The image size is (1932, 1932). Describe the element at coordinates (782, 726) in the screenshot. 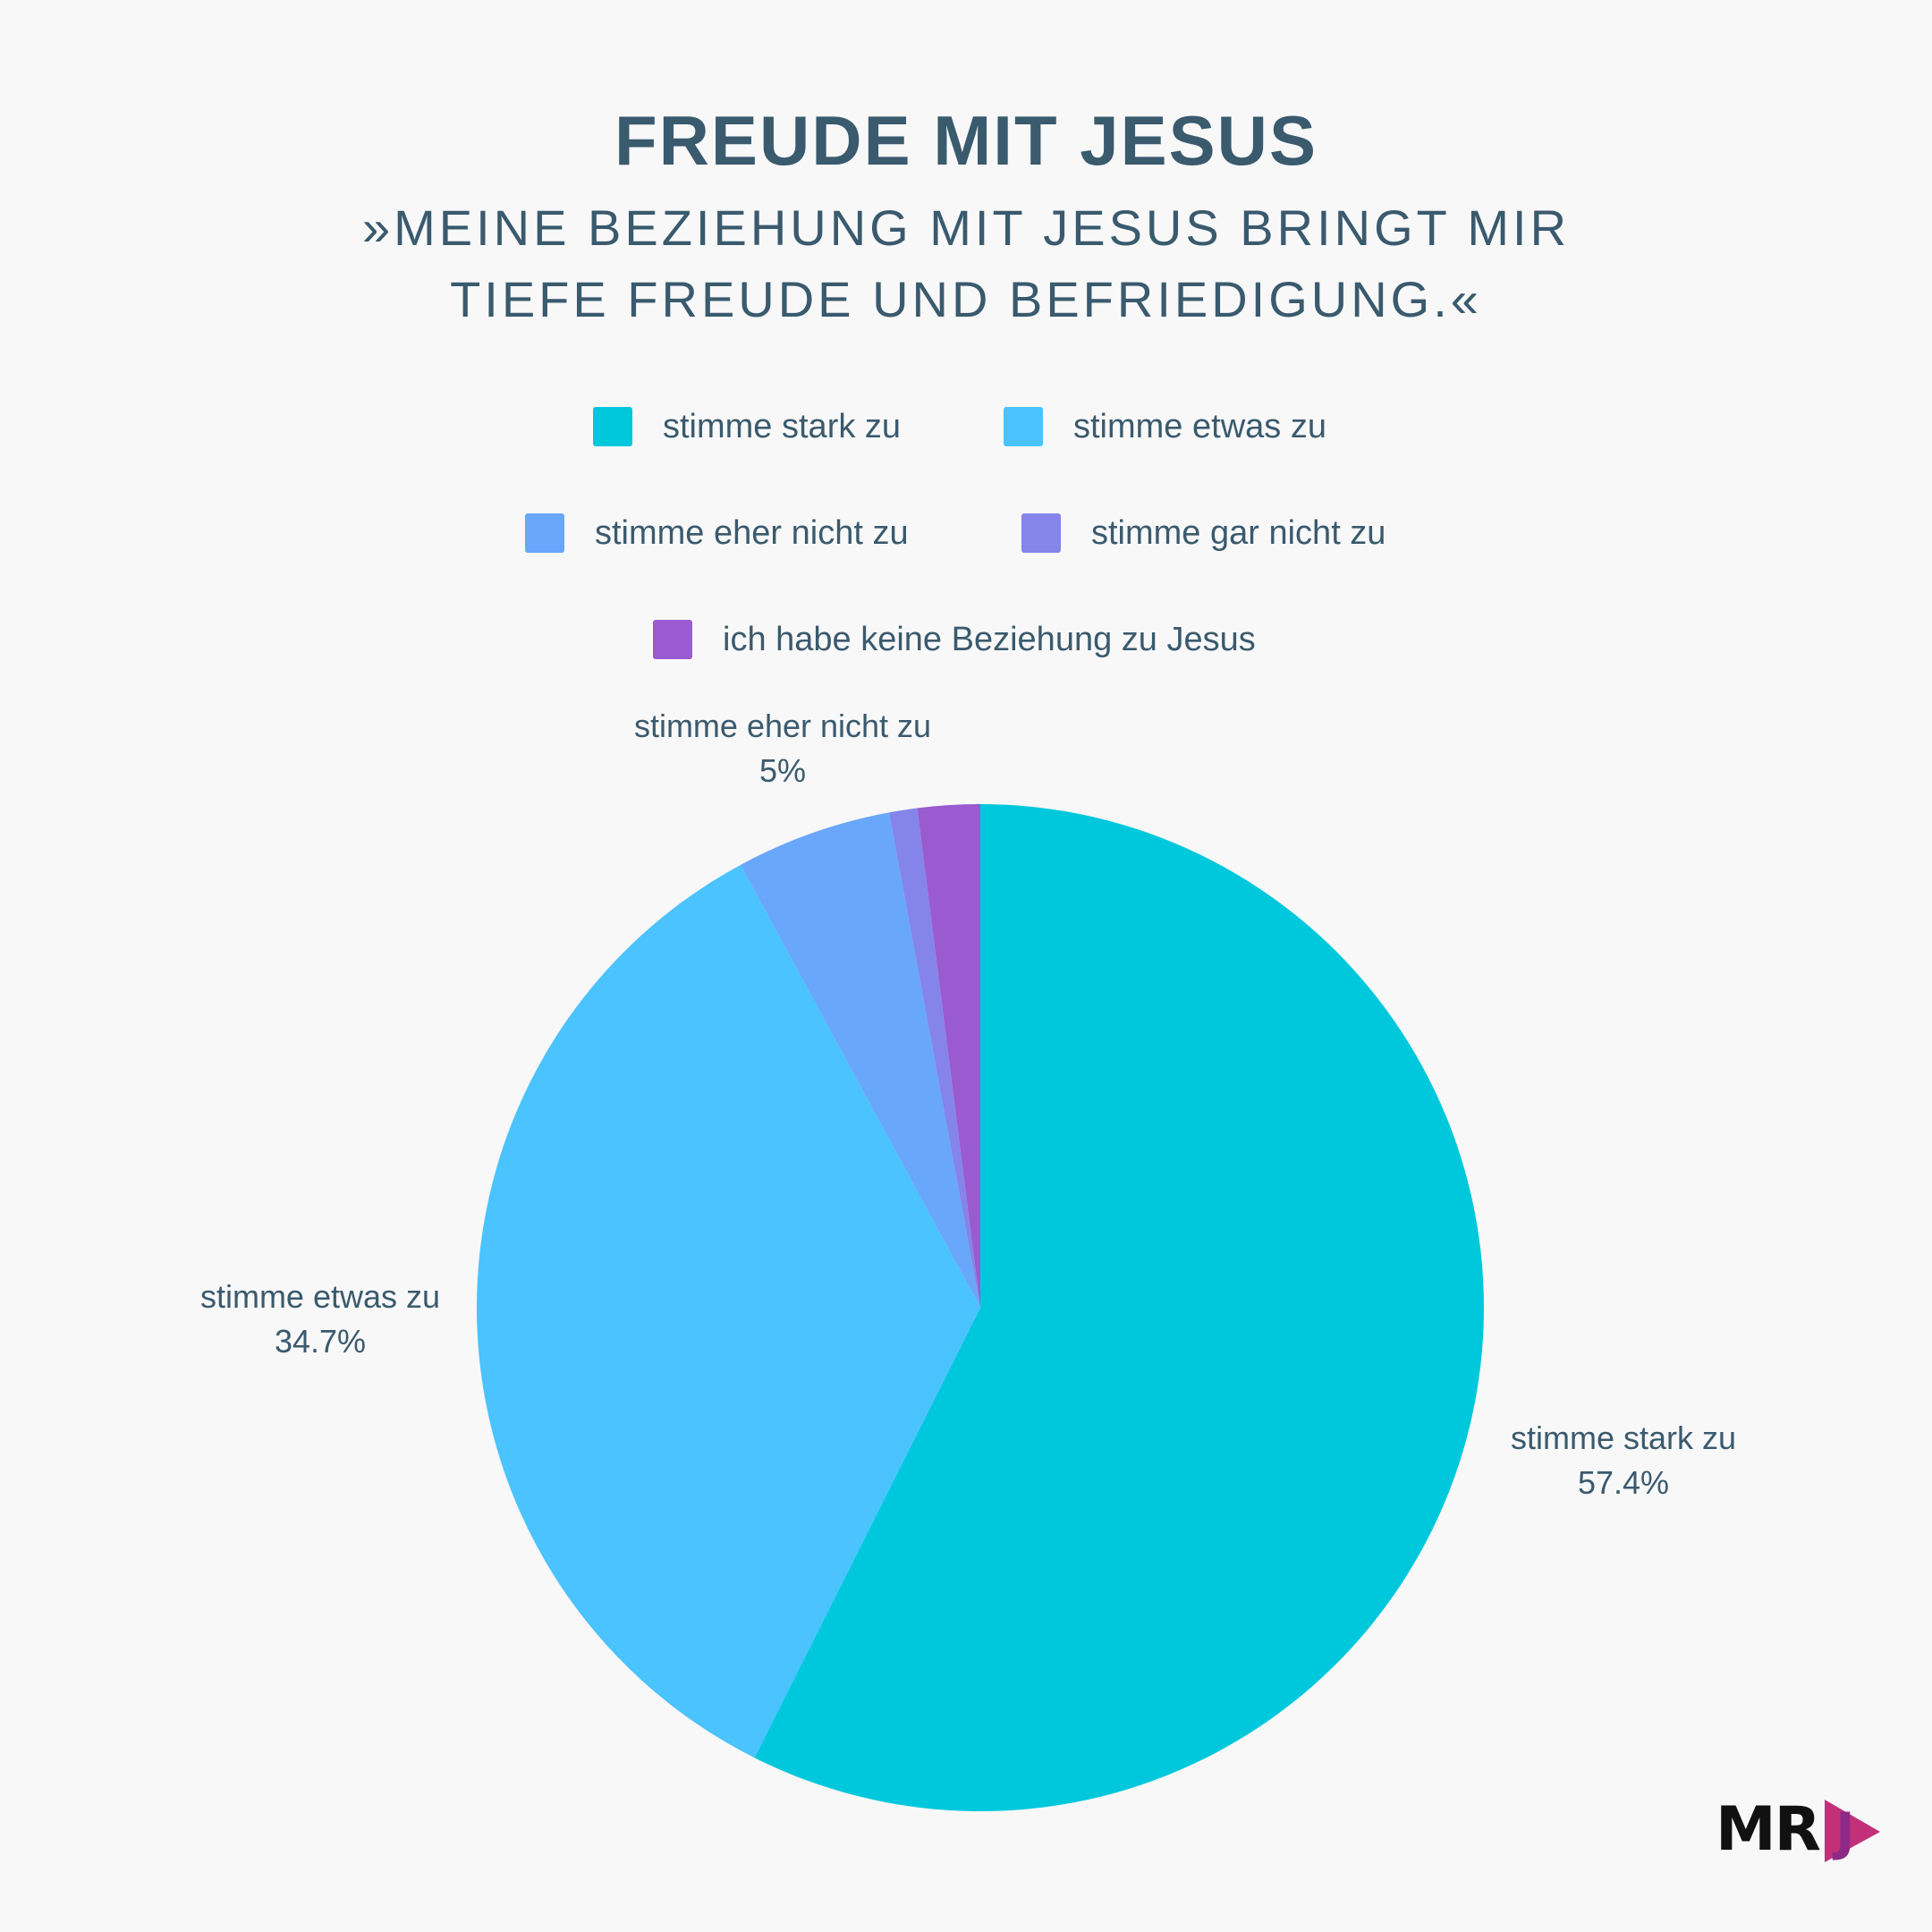

I see `pie-label-name: stimme eher nicht zu` at that location.